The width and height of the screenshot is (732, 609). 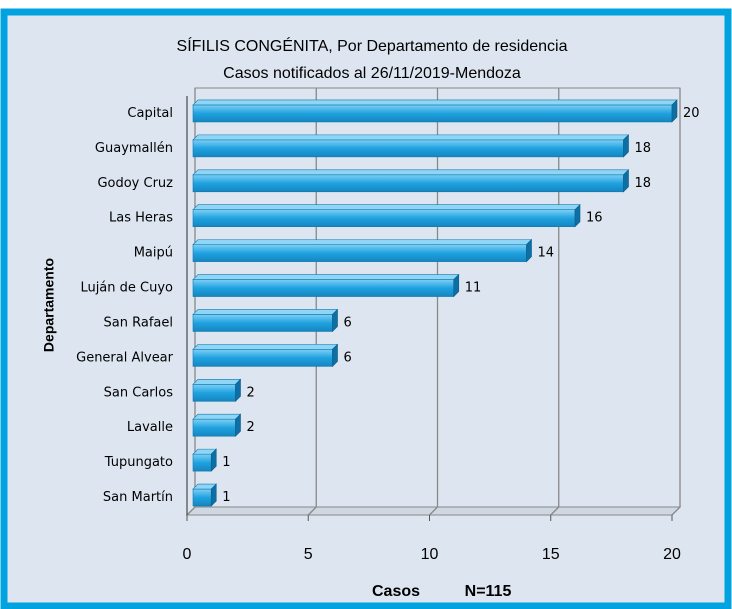 I want to click on chart-subtitle: Casos notificados al 26/11/2019-Mendoza, so click(x=372, y=73).